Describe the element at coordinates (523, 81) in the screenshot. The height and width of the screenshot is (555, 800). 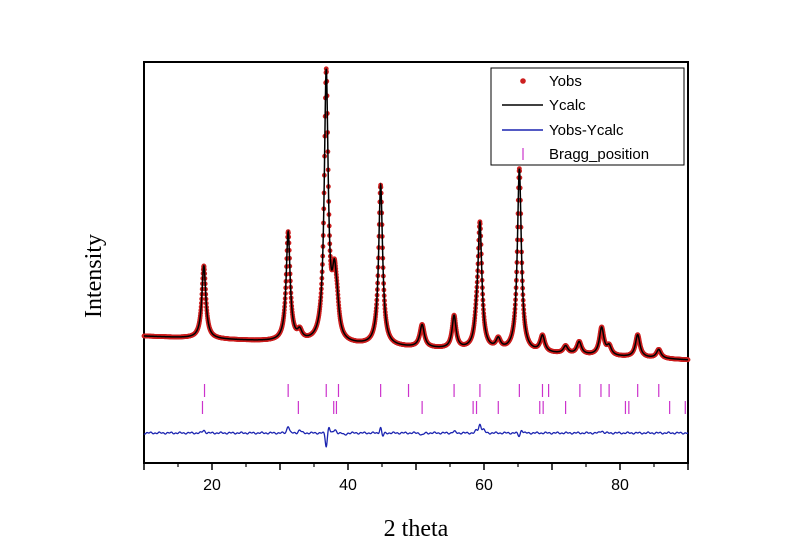
I see `legend-yobs-marker` at that location.